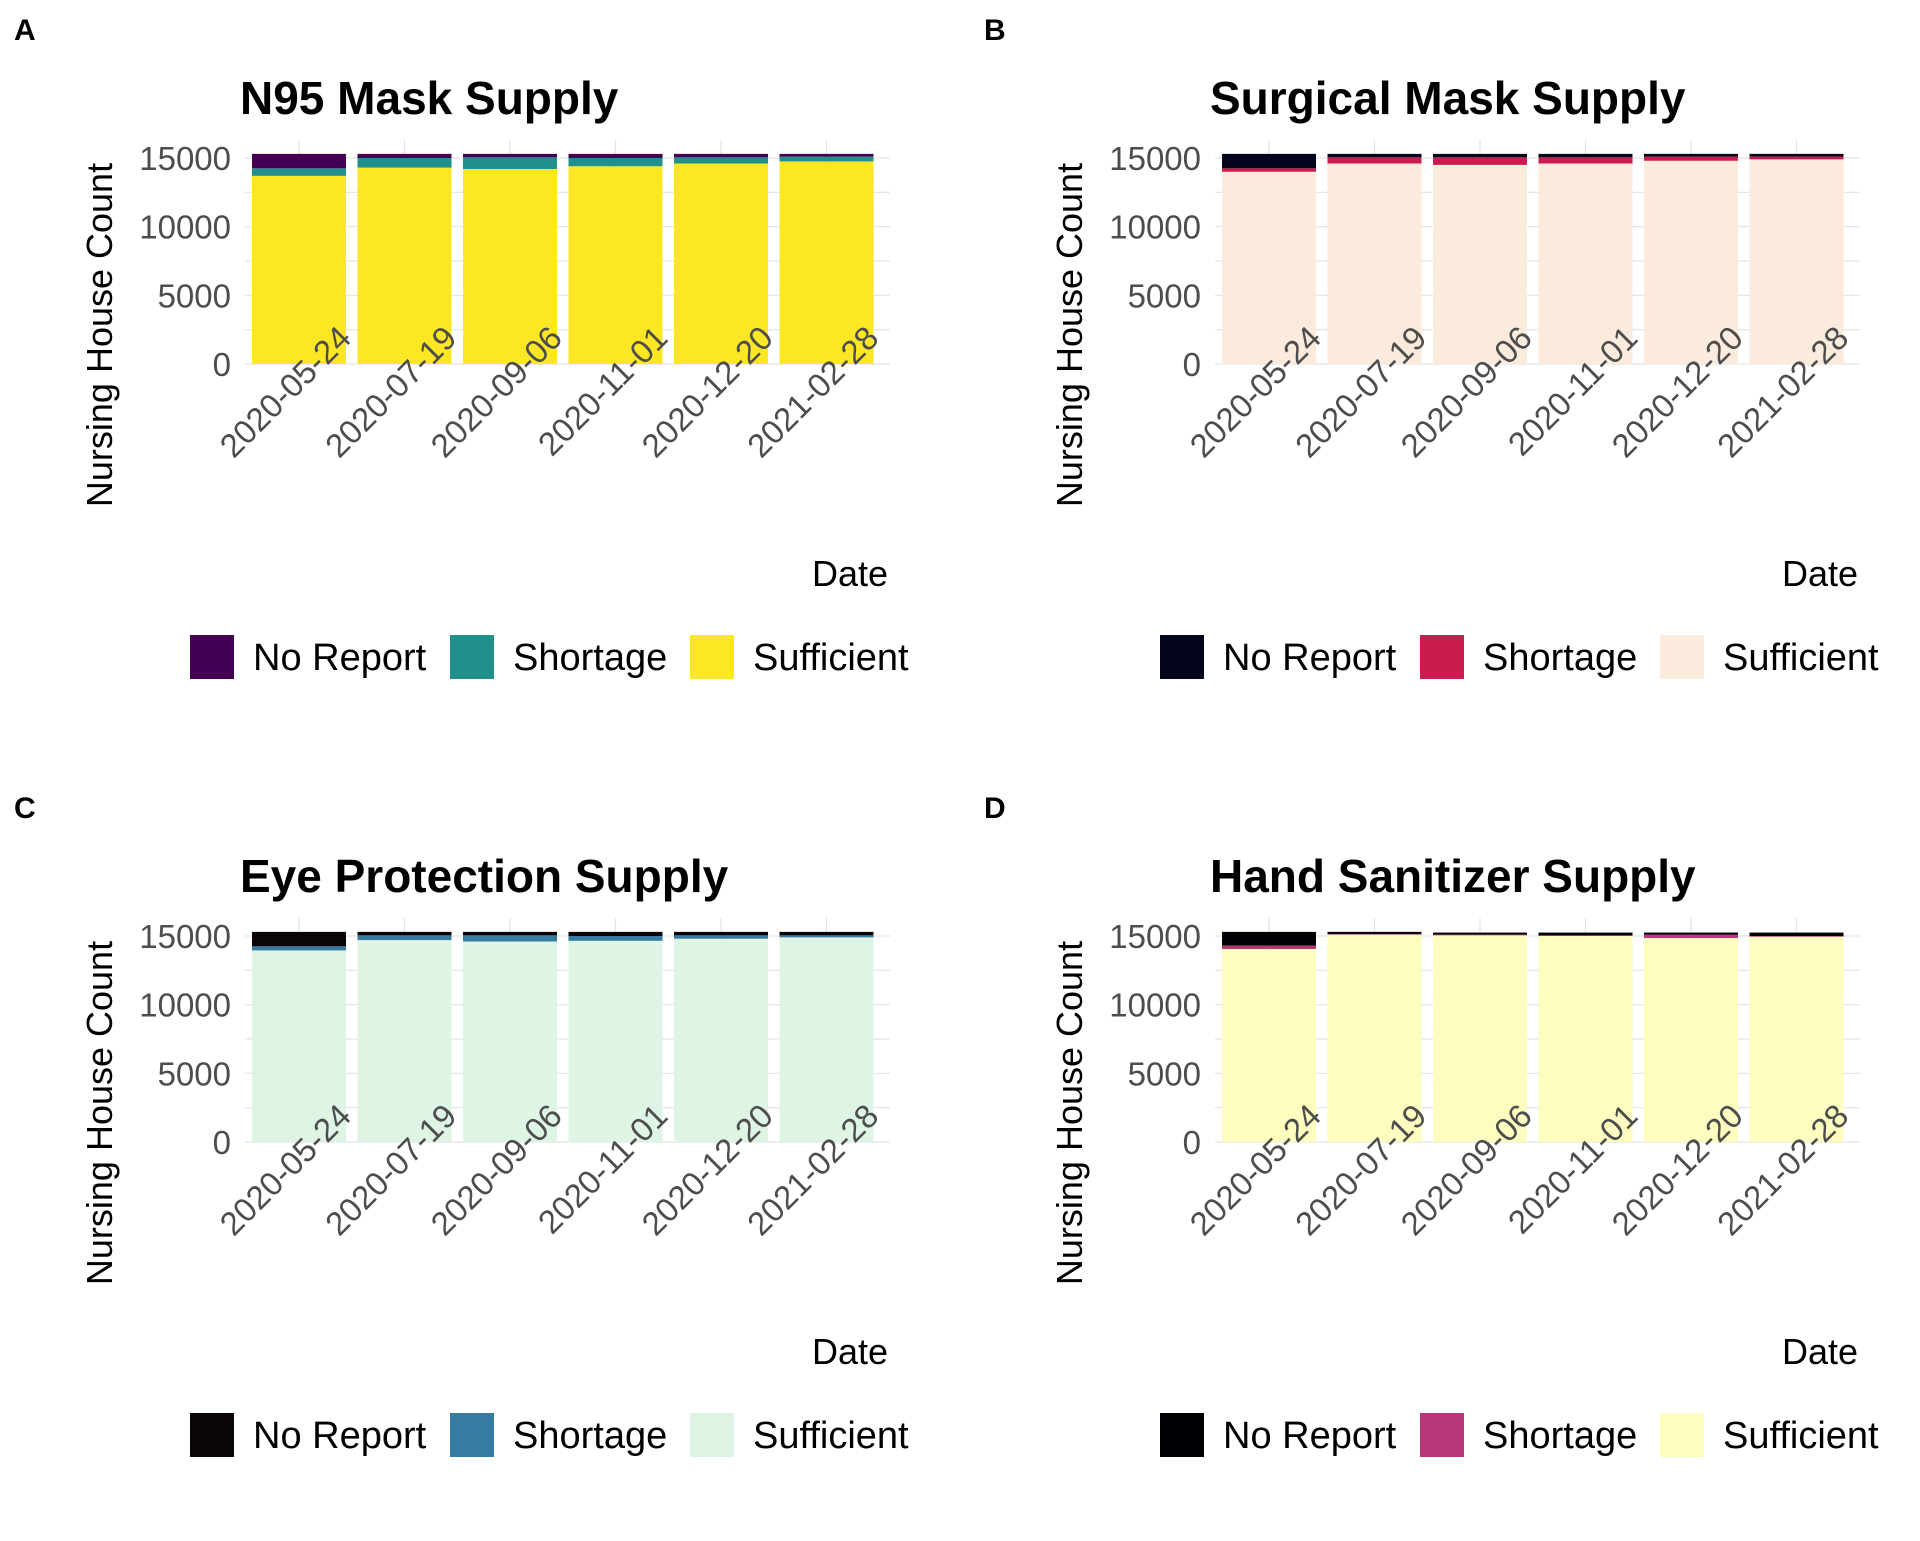 Image resolution: width=1920 pixels, height=1541 pixels. Describe the element at coordinates (995, 30) in the screenshot. I see `panel-letter: B` at that location.